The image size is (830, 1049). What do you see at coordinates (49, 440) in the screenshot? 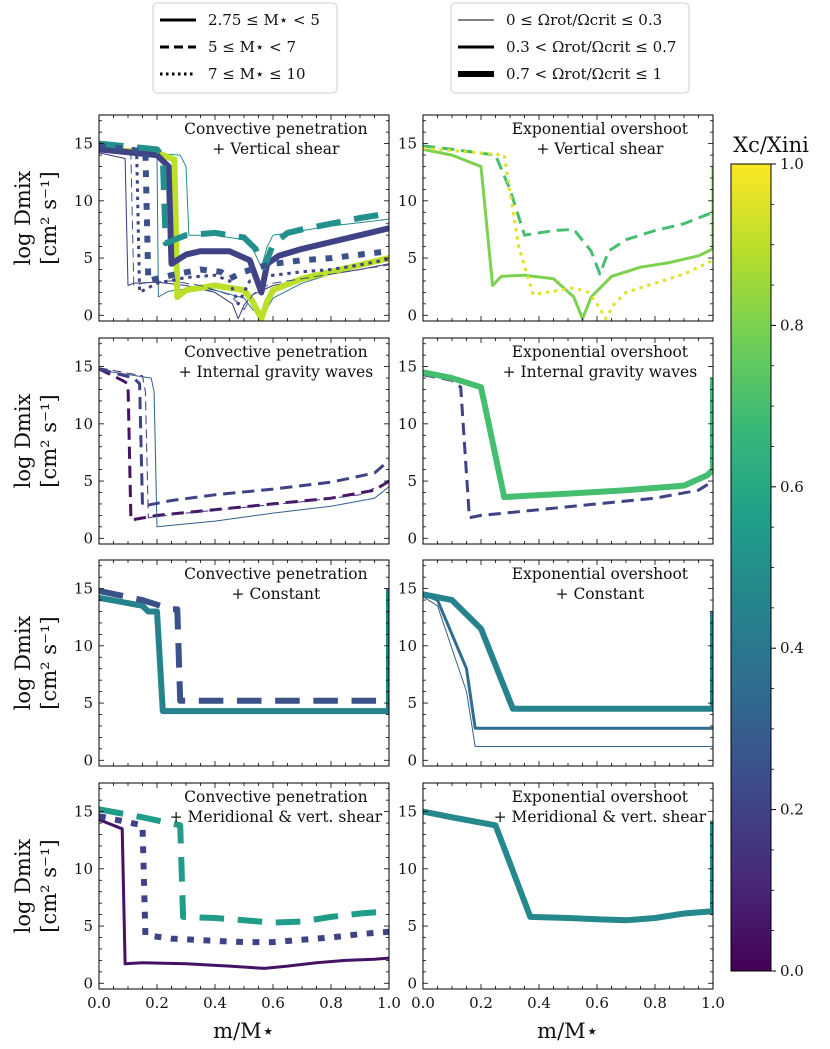
I see `ylabel-row2-line2: [cm² s⁻¹]` at bounding box center [49, 440].